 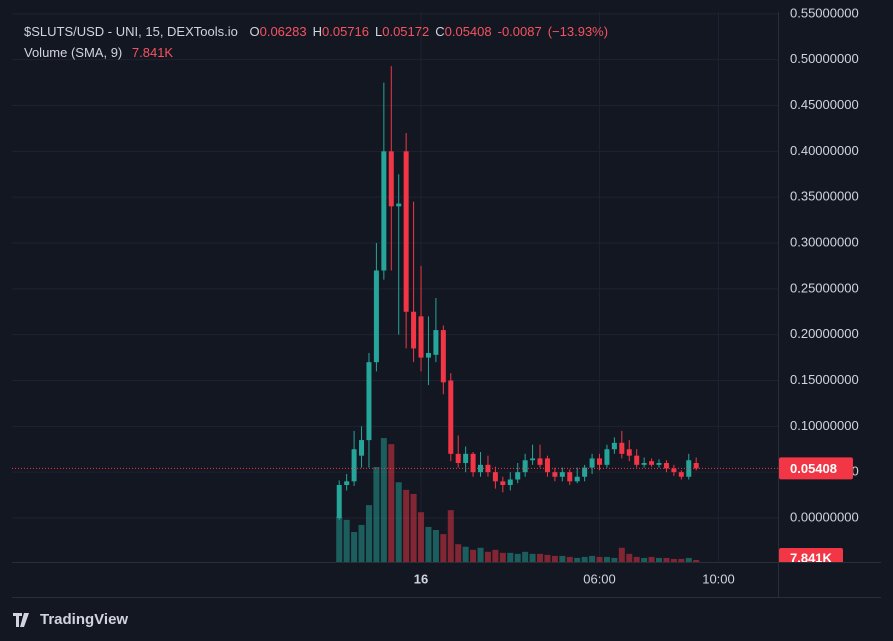 I want to click on brand-icon, so click(x=21, y=620).